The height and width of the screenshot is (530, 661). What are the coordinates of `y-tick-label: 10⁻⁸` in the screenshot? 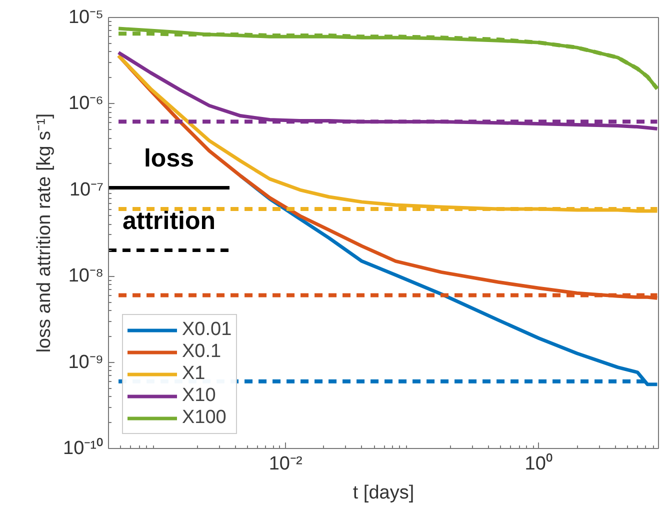 It's located at (86, 276).